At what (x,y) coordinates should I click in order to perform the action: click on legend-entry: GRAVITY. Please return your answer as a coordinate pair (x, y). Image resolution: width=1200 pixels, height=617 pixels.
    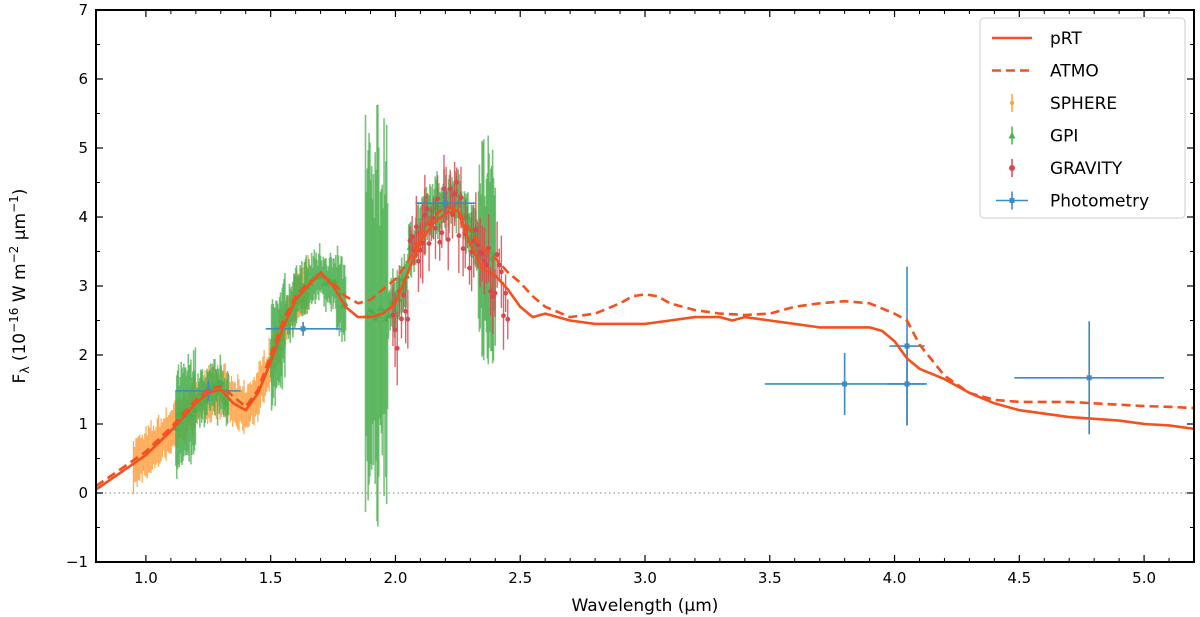
    Looking at the image, I should click on (1066, 169).